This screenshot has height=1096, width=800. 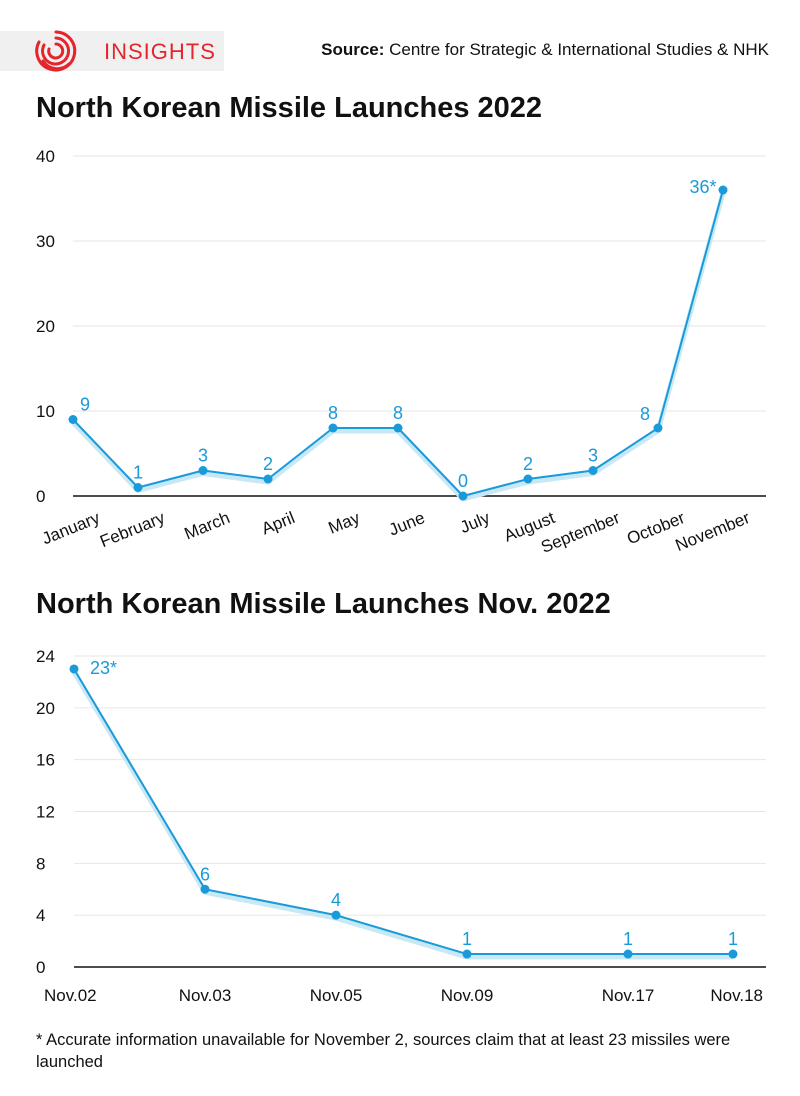 I want to click on x-tick-label: Nov.09, so click(x=467, y=995).